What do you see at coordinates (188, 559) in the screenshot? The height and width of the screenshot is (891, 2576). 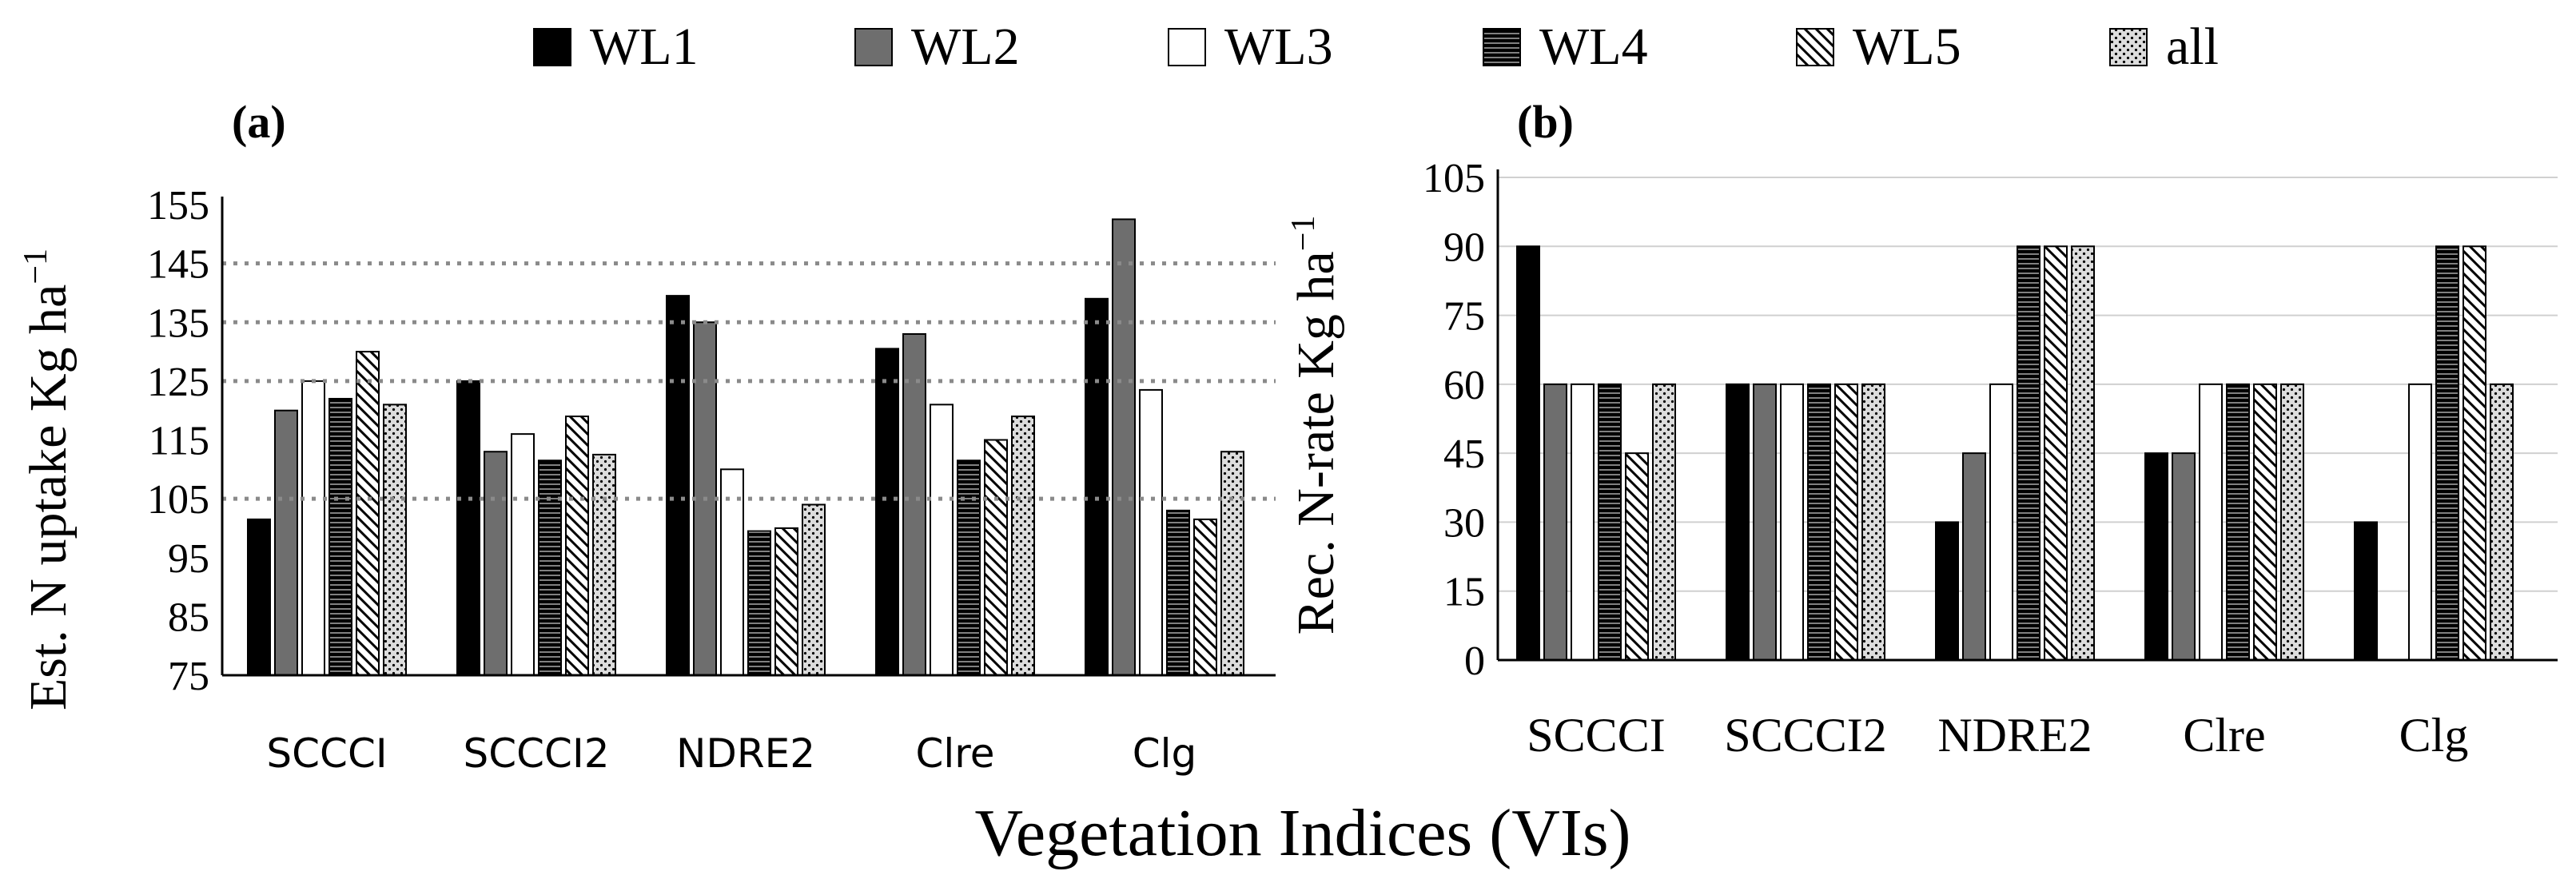 I see `panel-a-ytick-label: 95` at bounding box center [188, 559].